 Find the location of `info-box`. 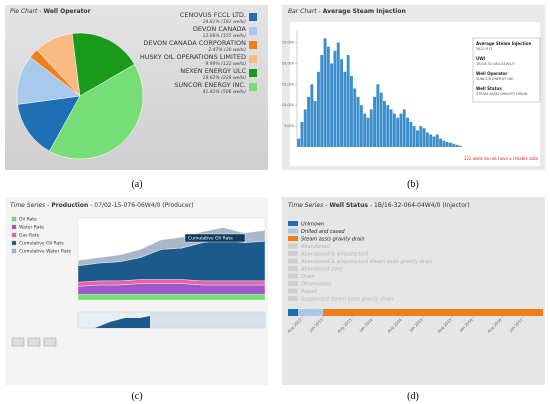

info-box is located at coordinates (506, 70).